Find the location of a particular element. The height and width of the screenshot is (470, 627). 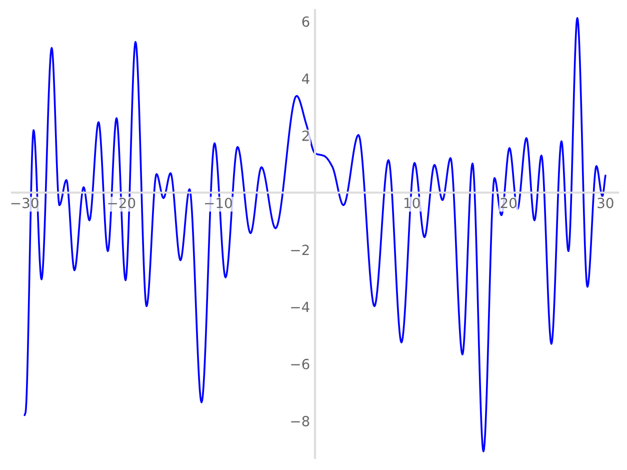

x-tick-label: 10 is located at coordinates (412, 203).